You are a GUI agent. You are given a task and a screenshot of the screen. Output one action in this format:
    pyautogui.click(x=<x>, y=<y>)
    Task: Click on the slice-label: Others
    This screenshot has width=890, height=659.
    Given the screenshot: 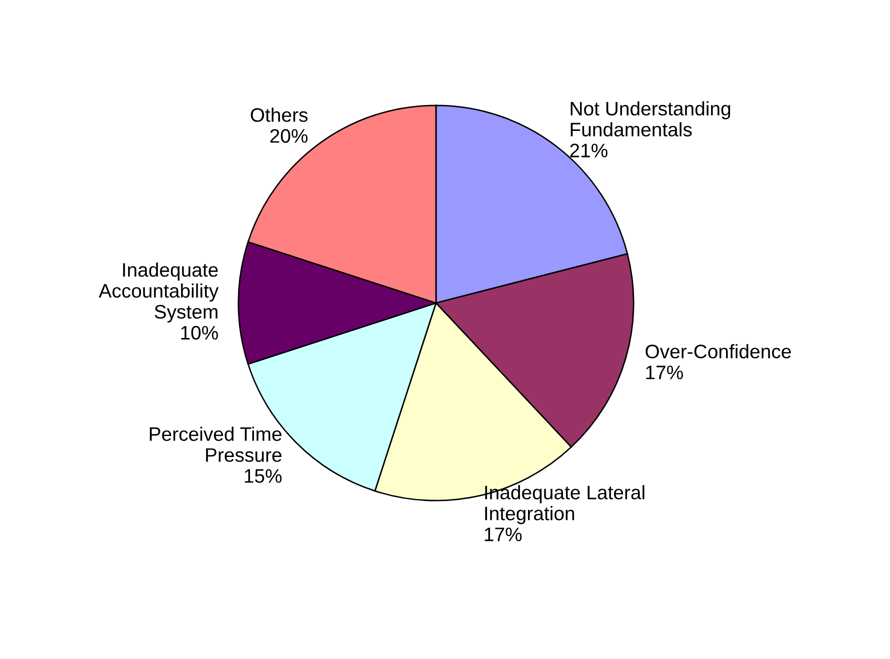 What is the action you would take?
    pyautogui.click(x=279, y=115)
    